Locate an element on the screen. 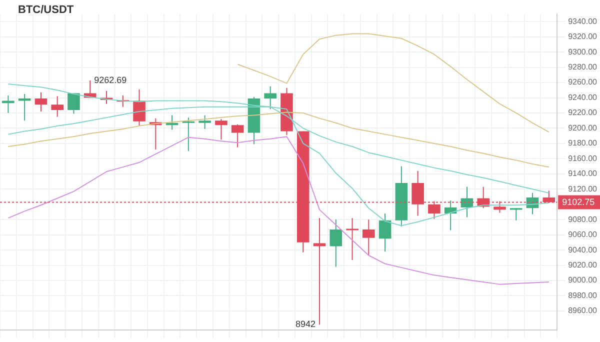  y-tick-label: 9320.00 is located at coordinates (583, 37).